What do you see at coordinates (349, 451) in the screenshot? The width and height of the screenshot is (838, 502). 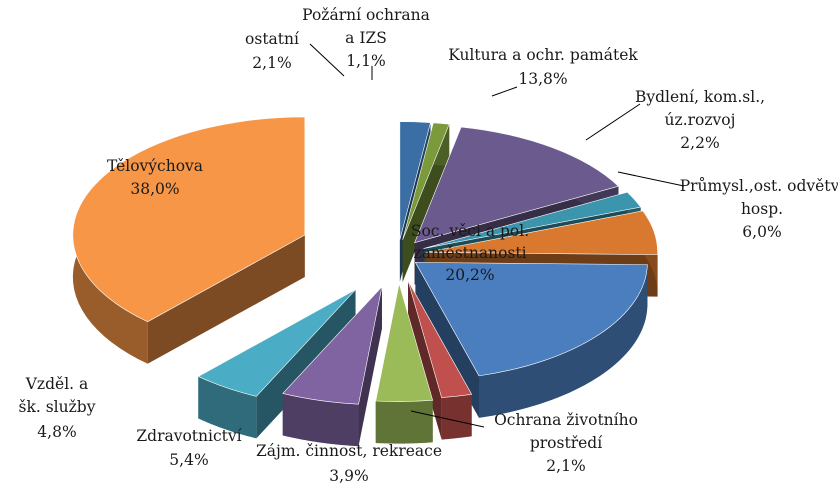 I see `slice-name-label: Zájm. činnost, rekreace` at bounding box center [349, 451].